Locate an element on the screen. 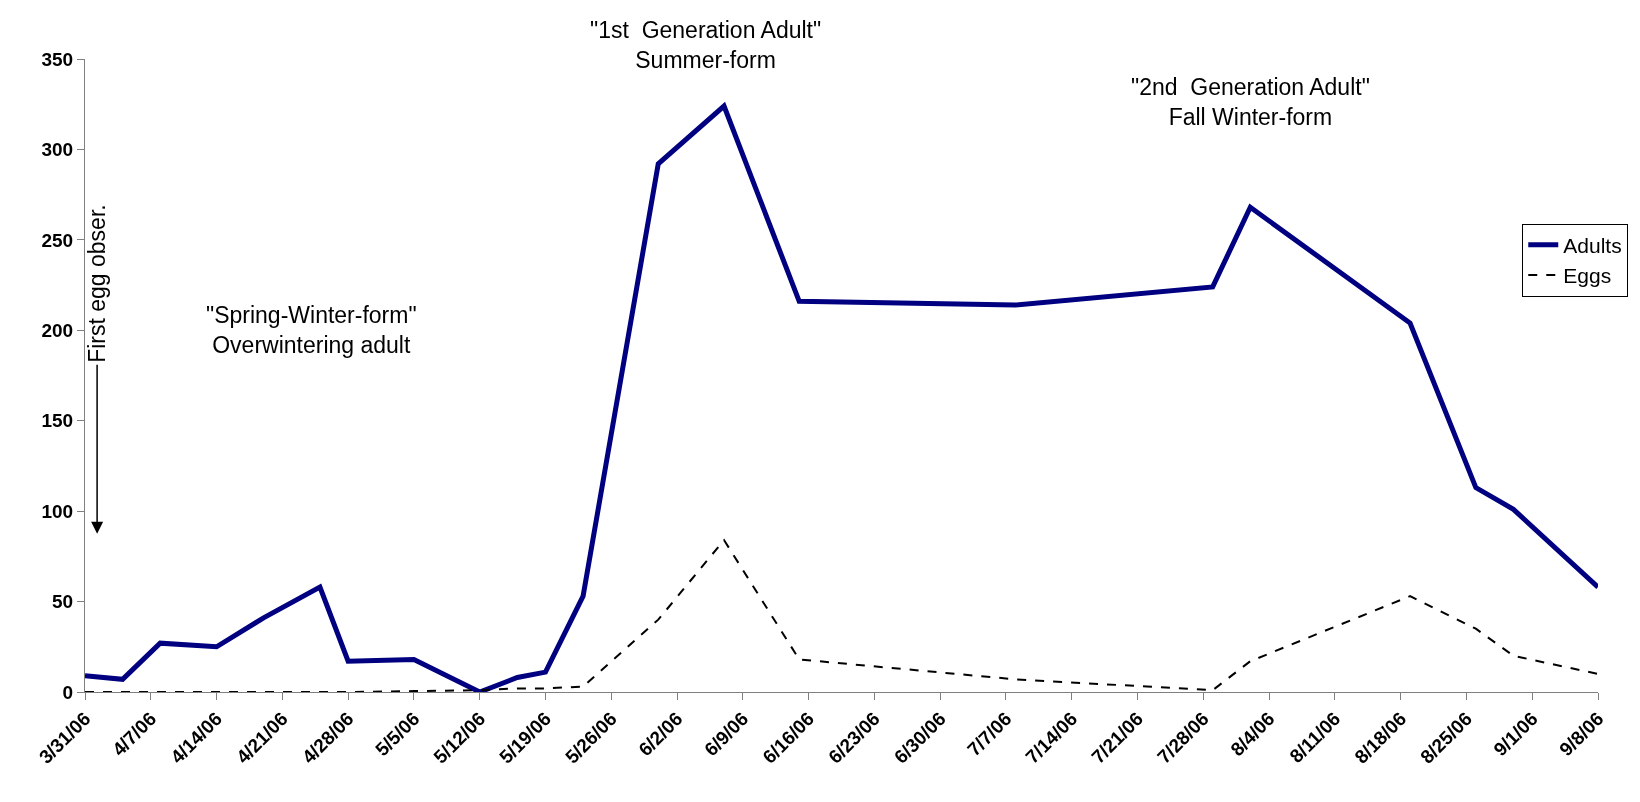 Image resolution: width=1640 pixels, height=802 pixels. y-tick-label: 350 is located at coordinates (57, 59).